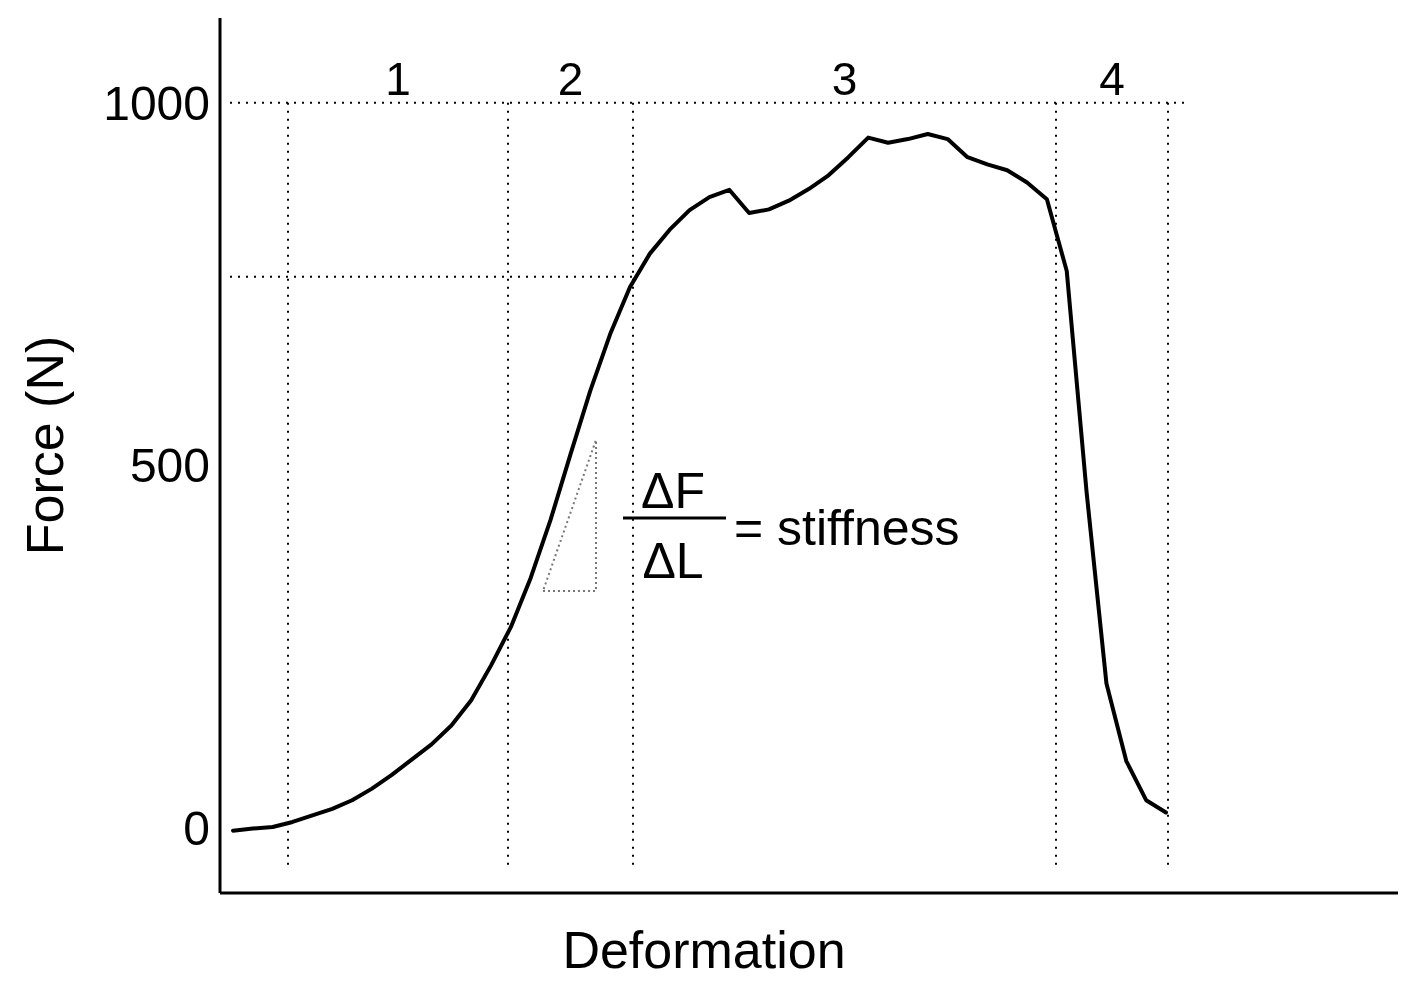 The image size is (1413, 988). What do you see at coordinates (673, 561) in the screenshot?
I see `annotation: ΔL` at bounding box center [673, 561].